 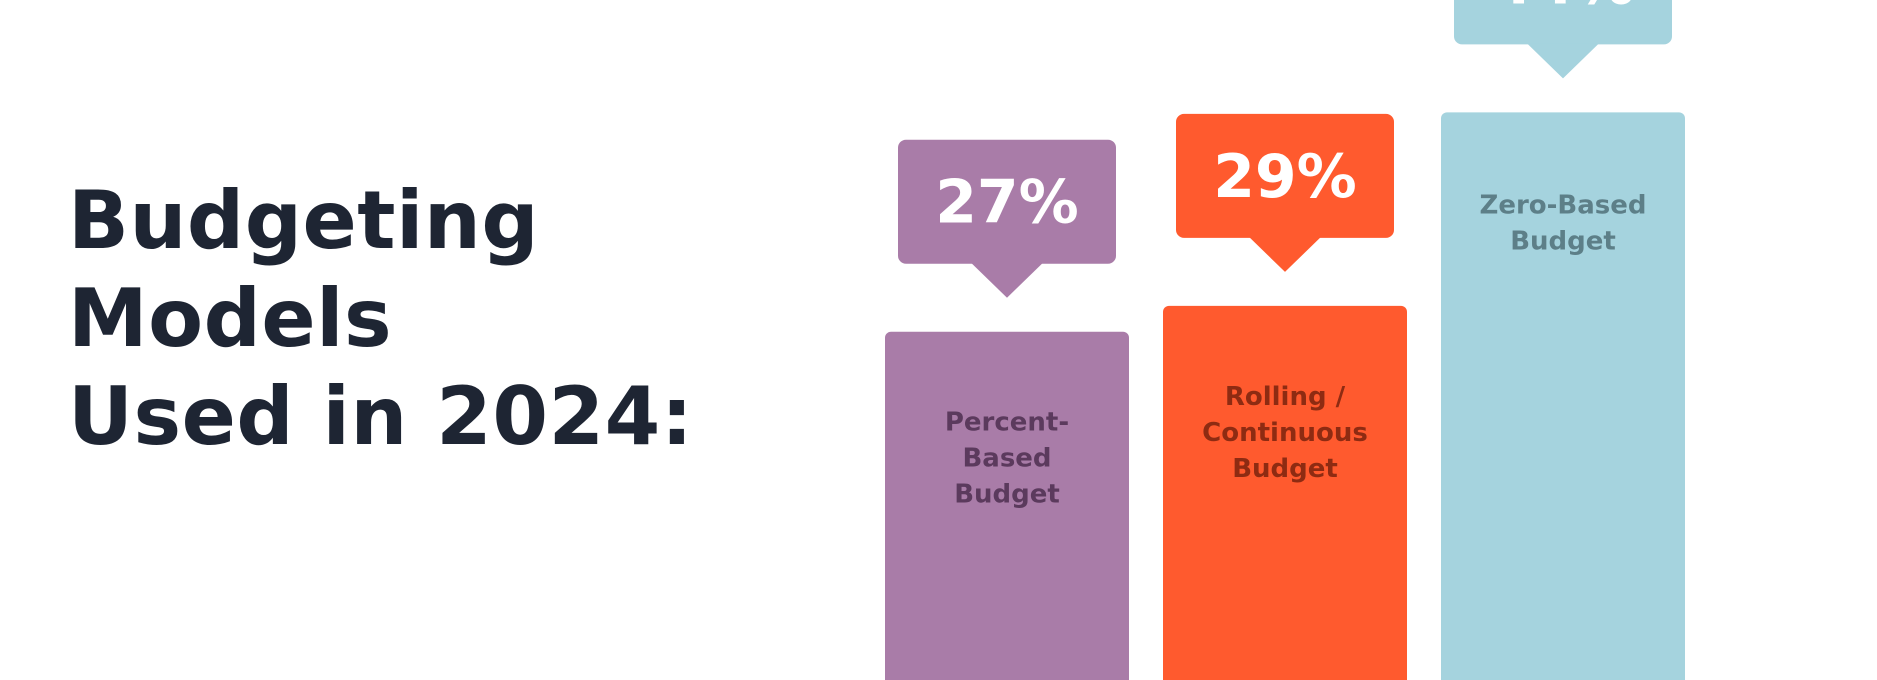 What do you see at coordinates (1562, 223) in the screenshot?
I see `category-label-3: Zero-Based Budget` at bounding box center [1562, 223].